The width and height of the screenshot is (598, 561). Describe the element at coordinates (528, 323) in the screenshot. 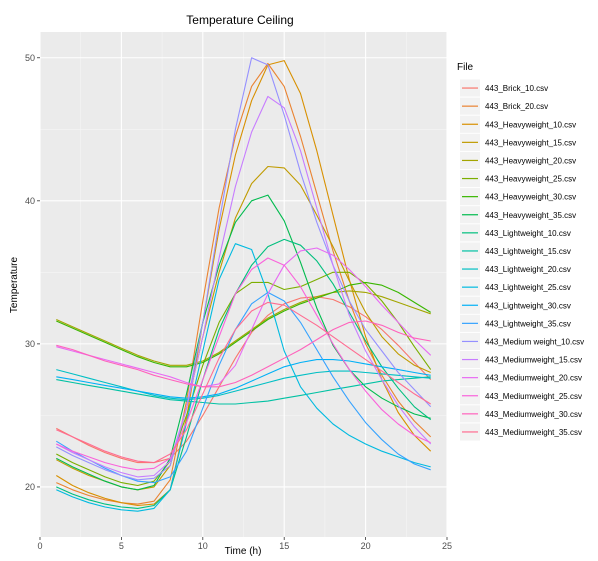

I see `legend-label-14: 443_Lightweight_35.csv` at that location.